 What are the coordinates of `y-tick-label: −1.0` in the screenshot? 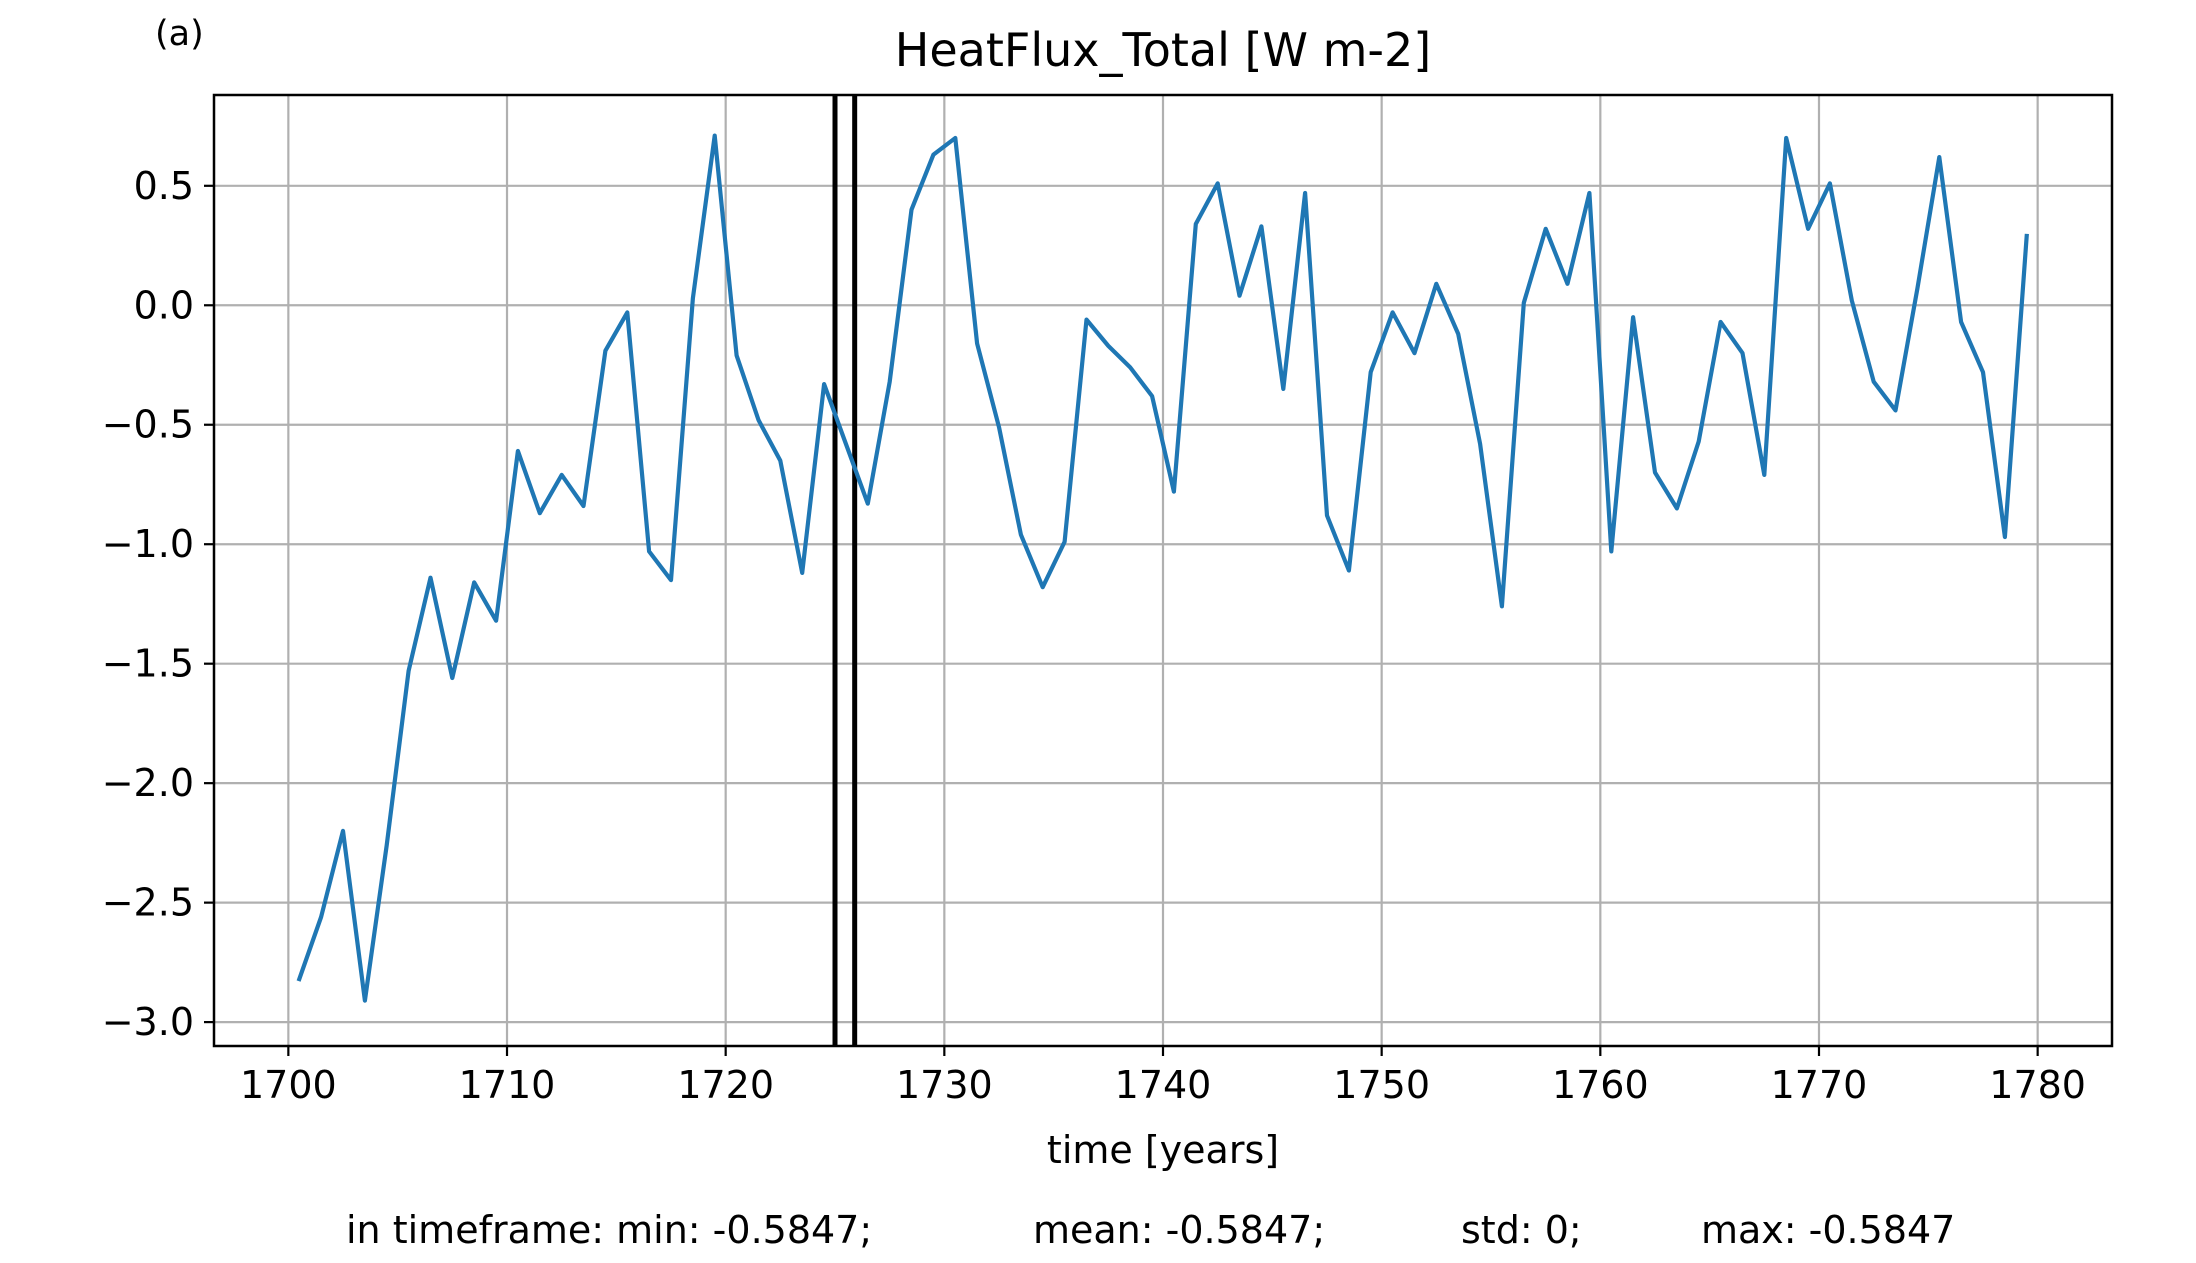 It's located at (148, 544).